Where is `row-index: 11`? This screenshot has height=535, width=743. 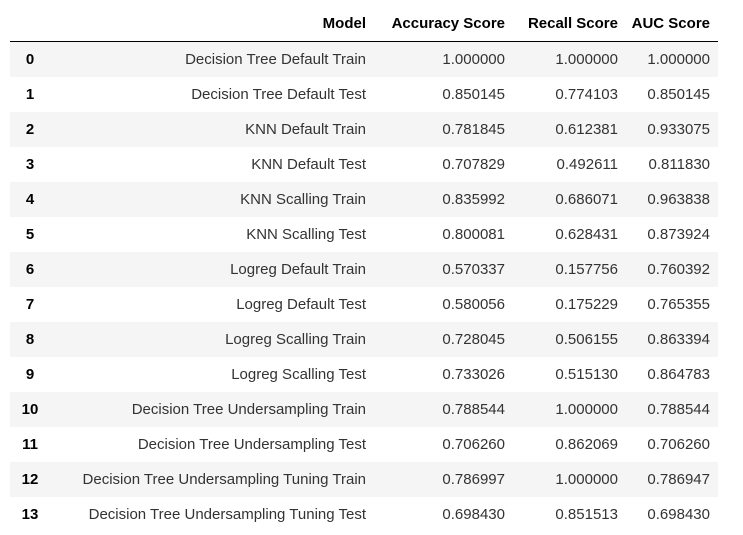
row-index: 11 is located at coordinates (30, 444).